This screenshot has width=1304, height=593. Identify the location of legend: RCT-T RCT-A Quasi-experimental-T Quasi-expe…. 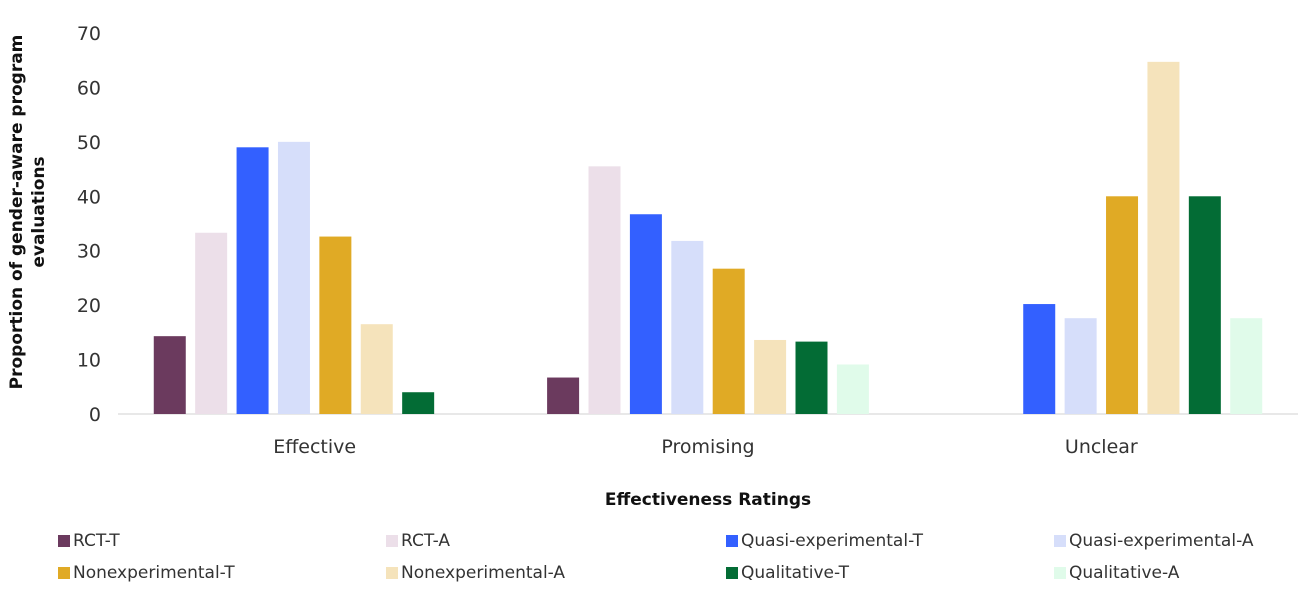
(656, 557).